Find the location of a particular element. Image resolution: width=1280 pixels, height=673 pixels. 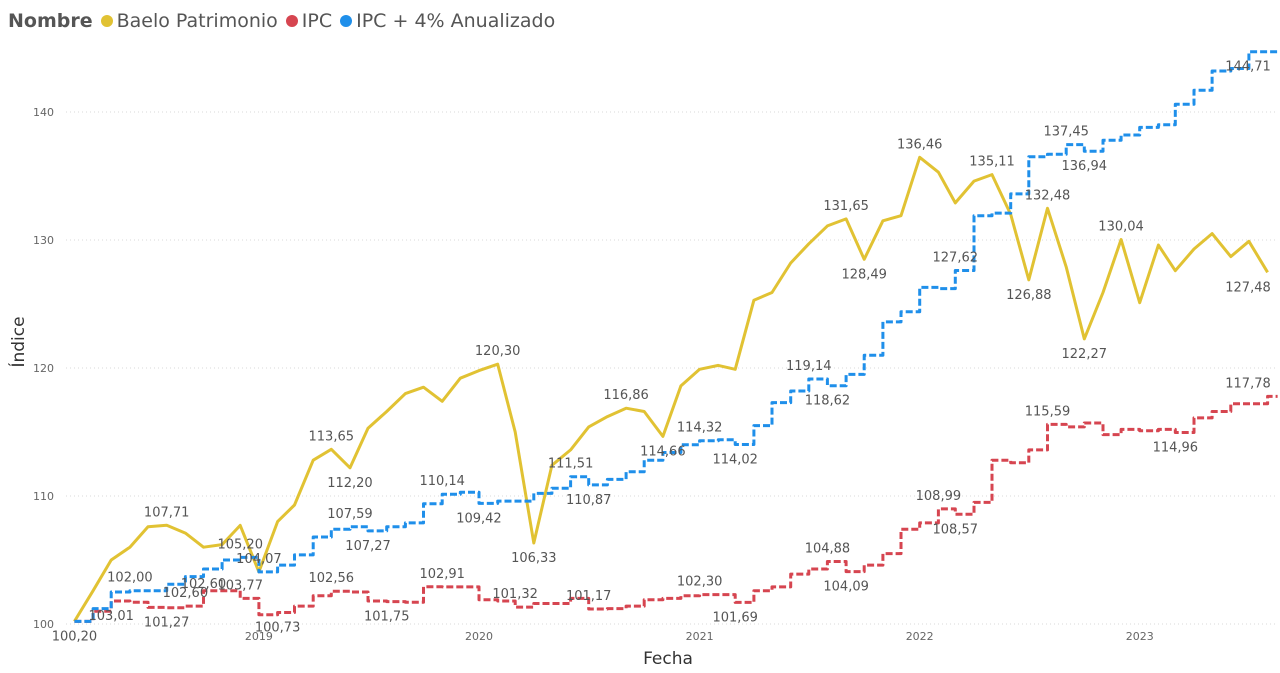

data-label: 110,87 is located at coordinates (589, 500).